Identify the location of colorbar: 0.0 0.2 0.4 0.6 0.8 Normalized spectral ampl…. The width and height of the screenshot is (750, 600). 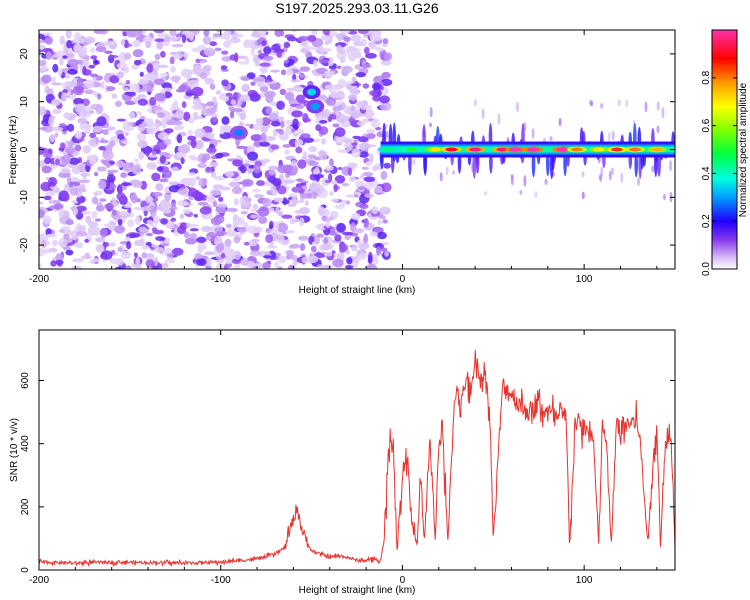
(725, 152).